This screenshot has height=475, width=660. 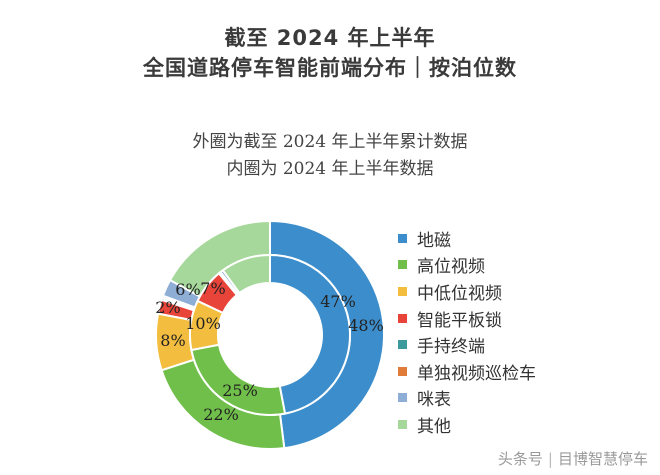 I want to click on chart-legend: 地磁高位视频中低位视频智能平板锁手持终端单独视频巡检车 咪表其他, so click(x=467, y=331).